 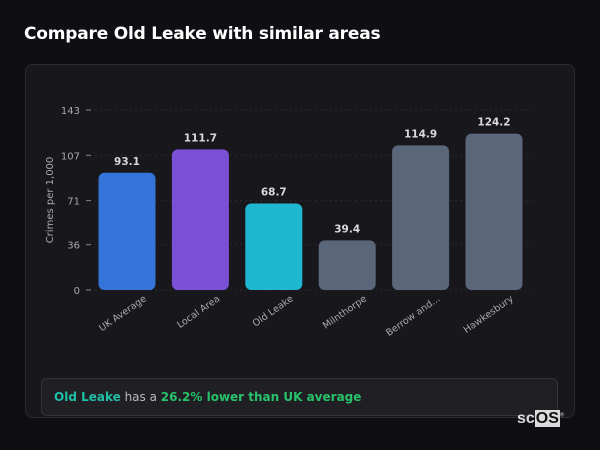 I want to click on bar-value-label: 114.9, so click(x=420, y=134).